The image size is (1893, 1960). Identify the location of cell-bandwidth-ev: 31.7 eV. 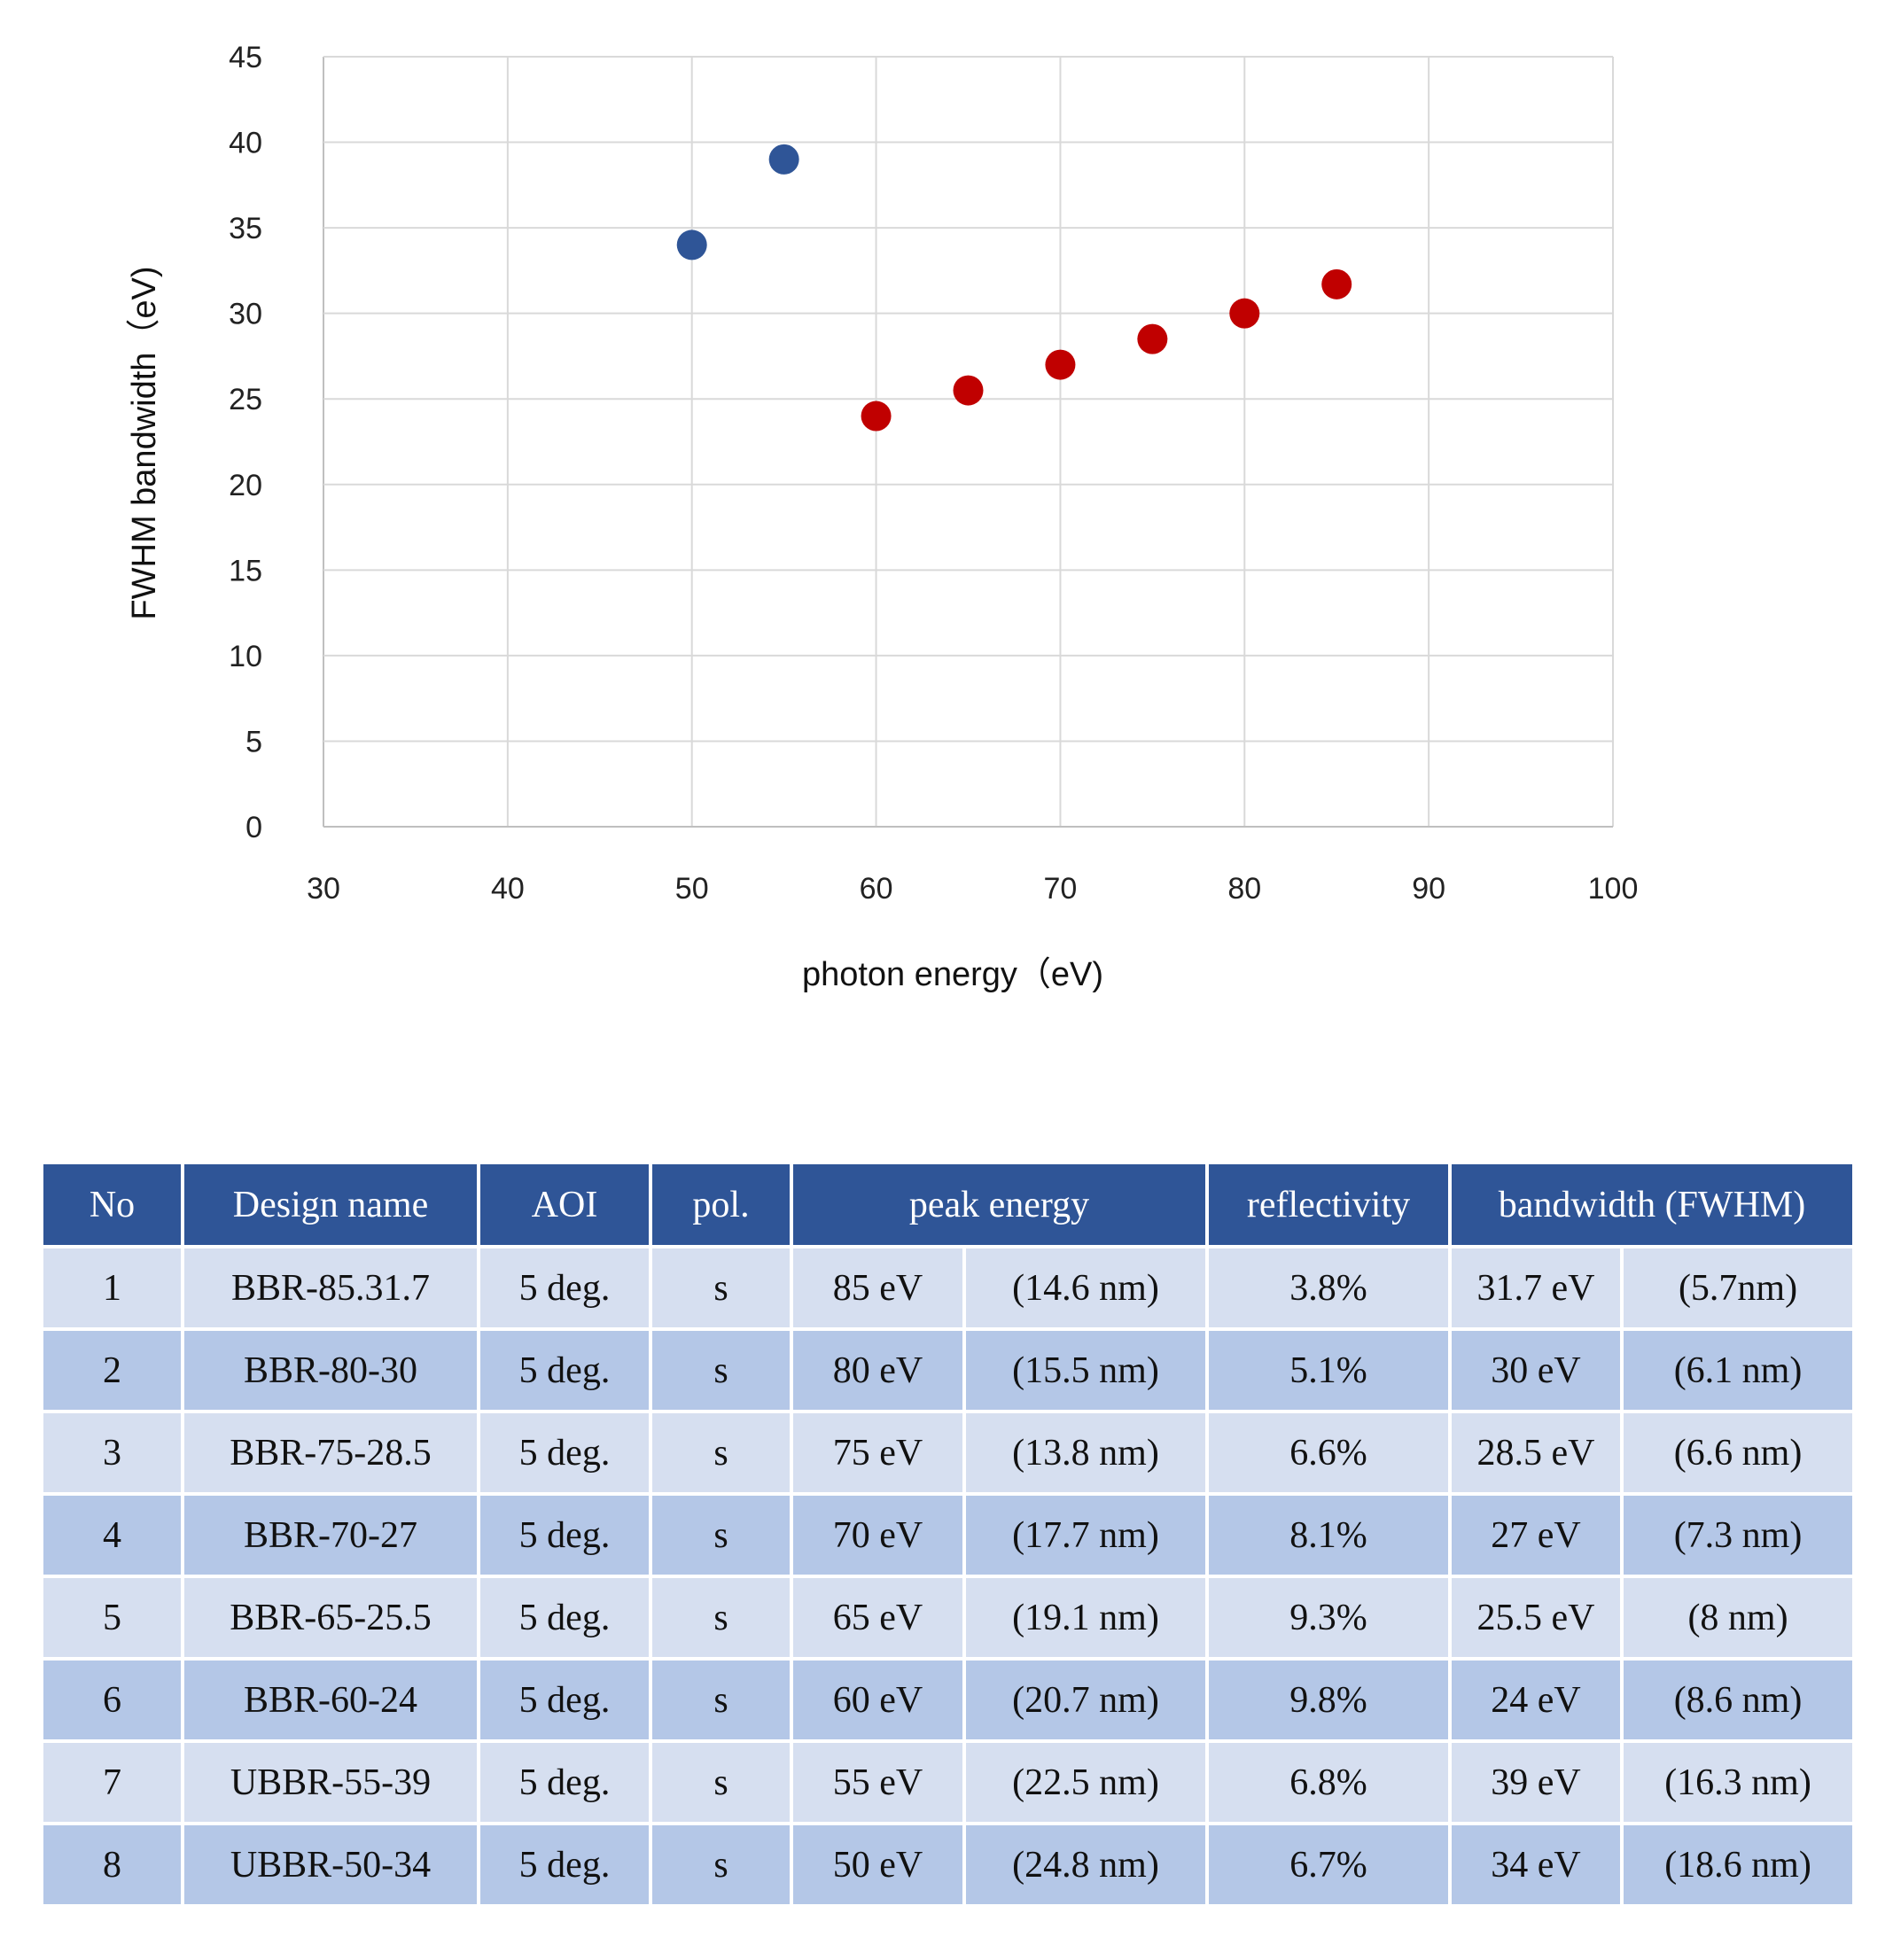
(1536, 1287).